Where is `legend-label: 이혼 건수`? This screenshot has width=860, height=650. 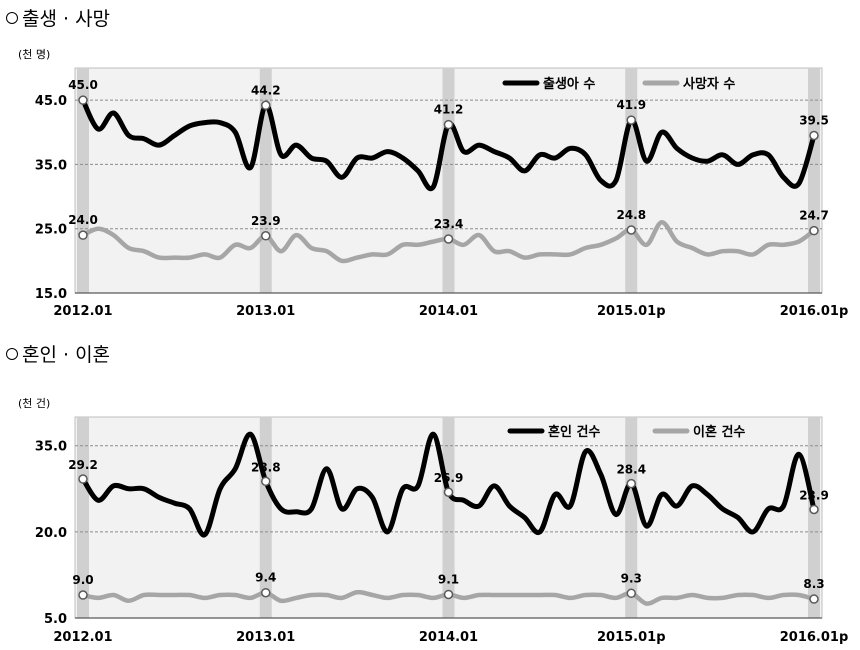
legend-label: 이혼 건수 is located at coordinates (719, 432).